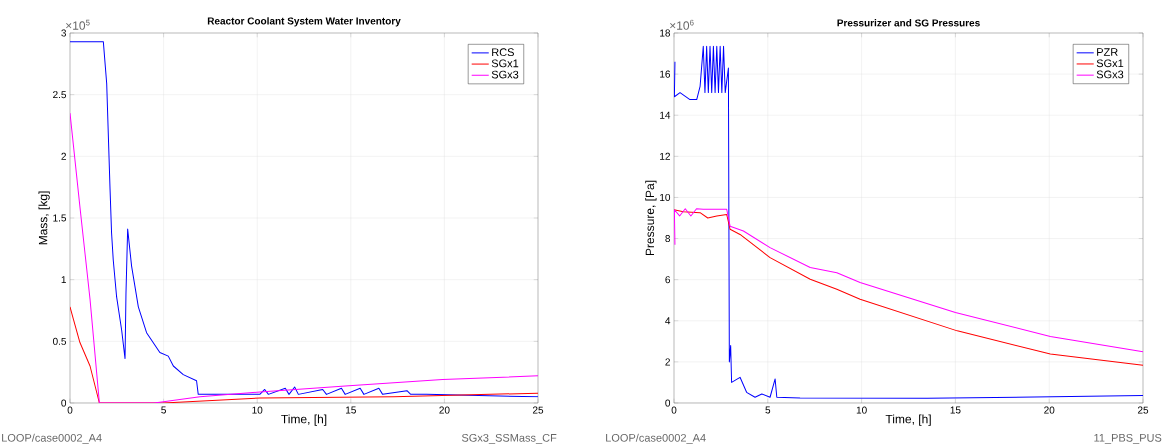 Image resolution: width=1168 pixels, height=445 pixels. Describe the element at coordinates (665, 115) in the screenshot. I see `y-tick-label: 14` at that location.